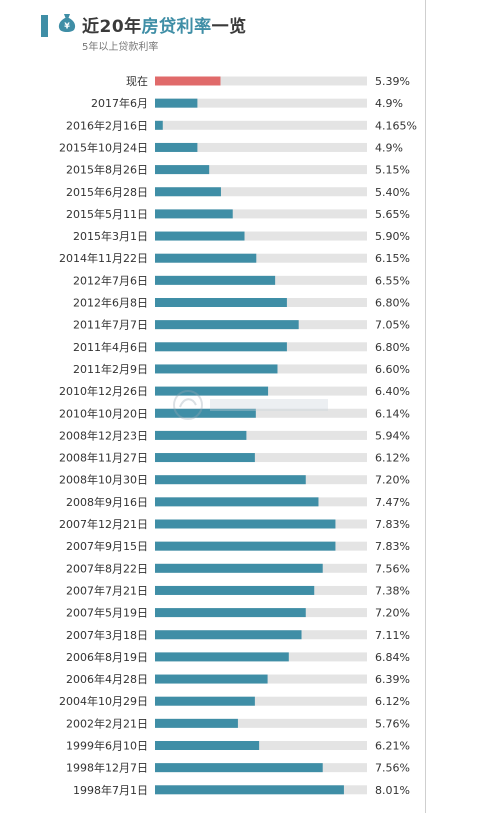 The image size is (496, 813). Describe the element at coordinates (120, 47) in the screenshot. I see `page-subtitle: 5年以上贷款利率` at that location.